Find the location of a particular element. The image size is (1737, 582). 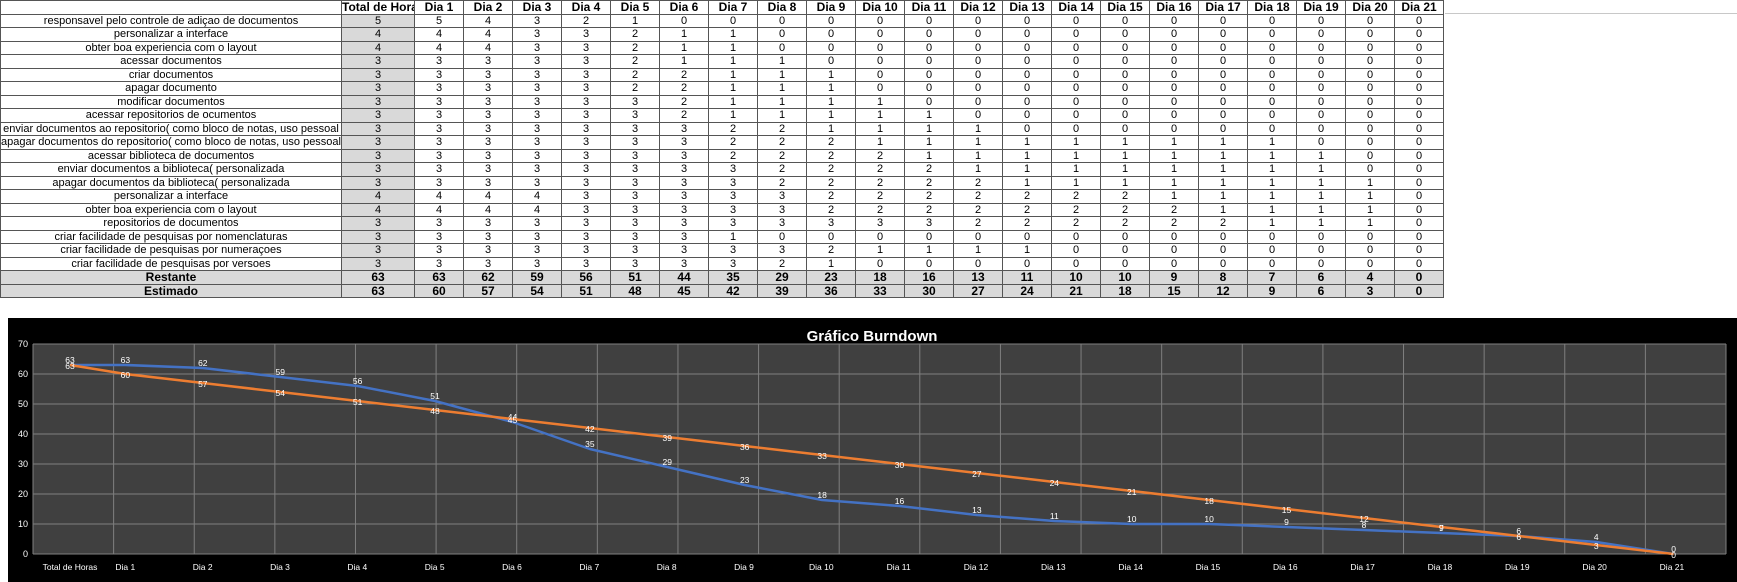

header-day-cell: Dia 11 is located at coordinates (929, 7).